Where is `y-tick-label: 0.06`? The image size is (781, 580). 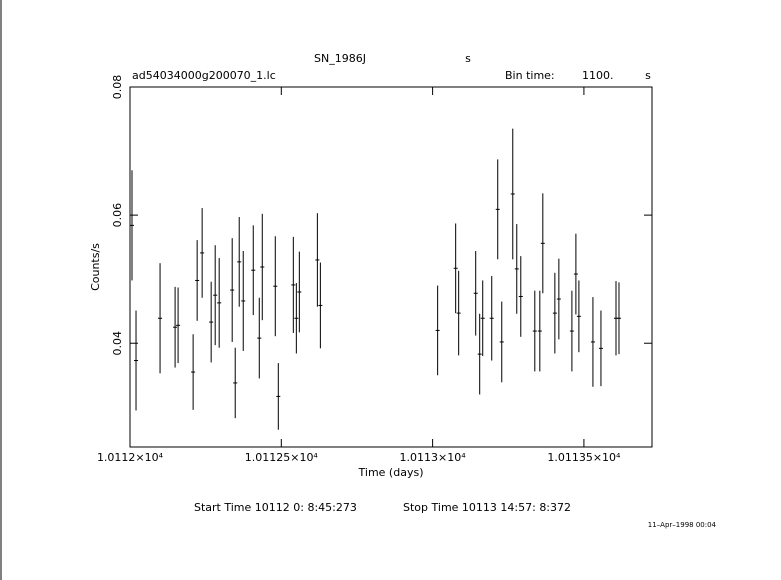 y-tick-label: 0.06 is located at coordinates (117, 215).